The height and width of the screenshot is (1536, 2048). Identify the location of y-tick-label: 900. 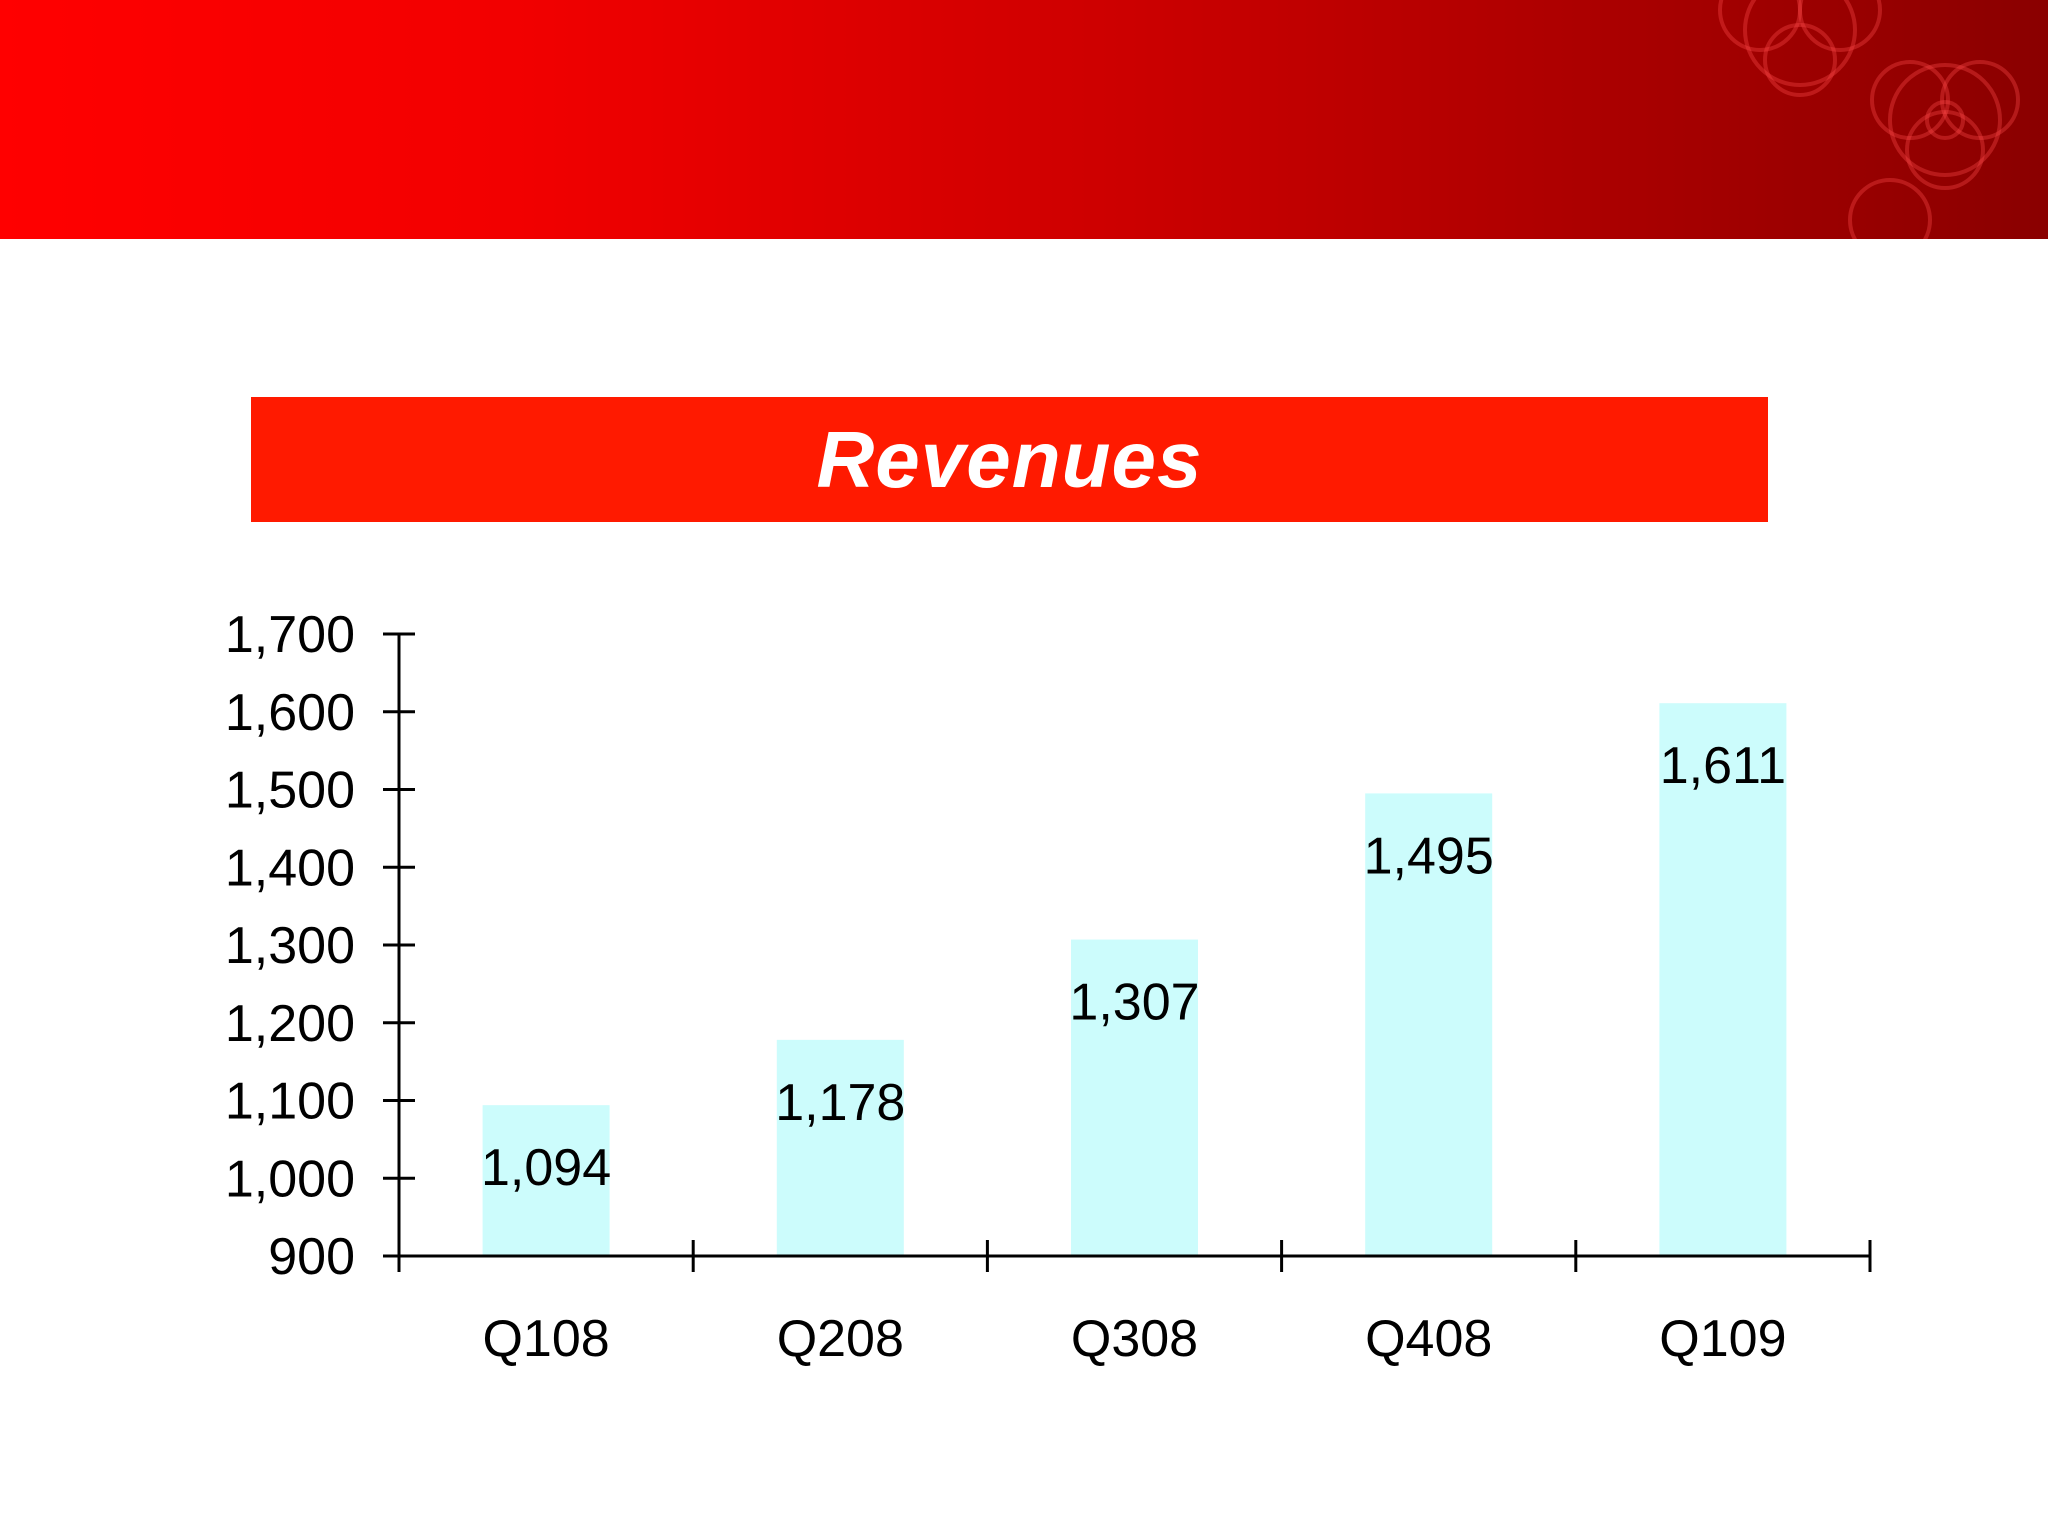
(311, 1257).